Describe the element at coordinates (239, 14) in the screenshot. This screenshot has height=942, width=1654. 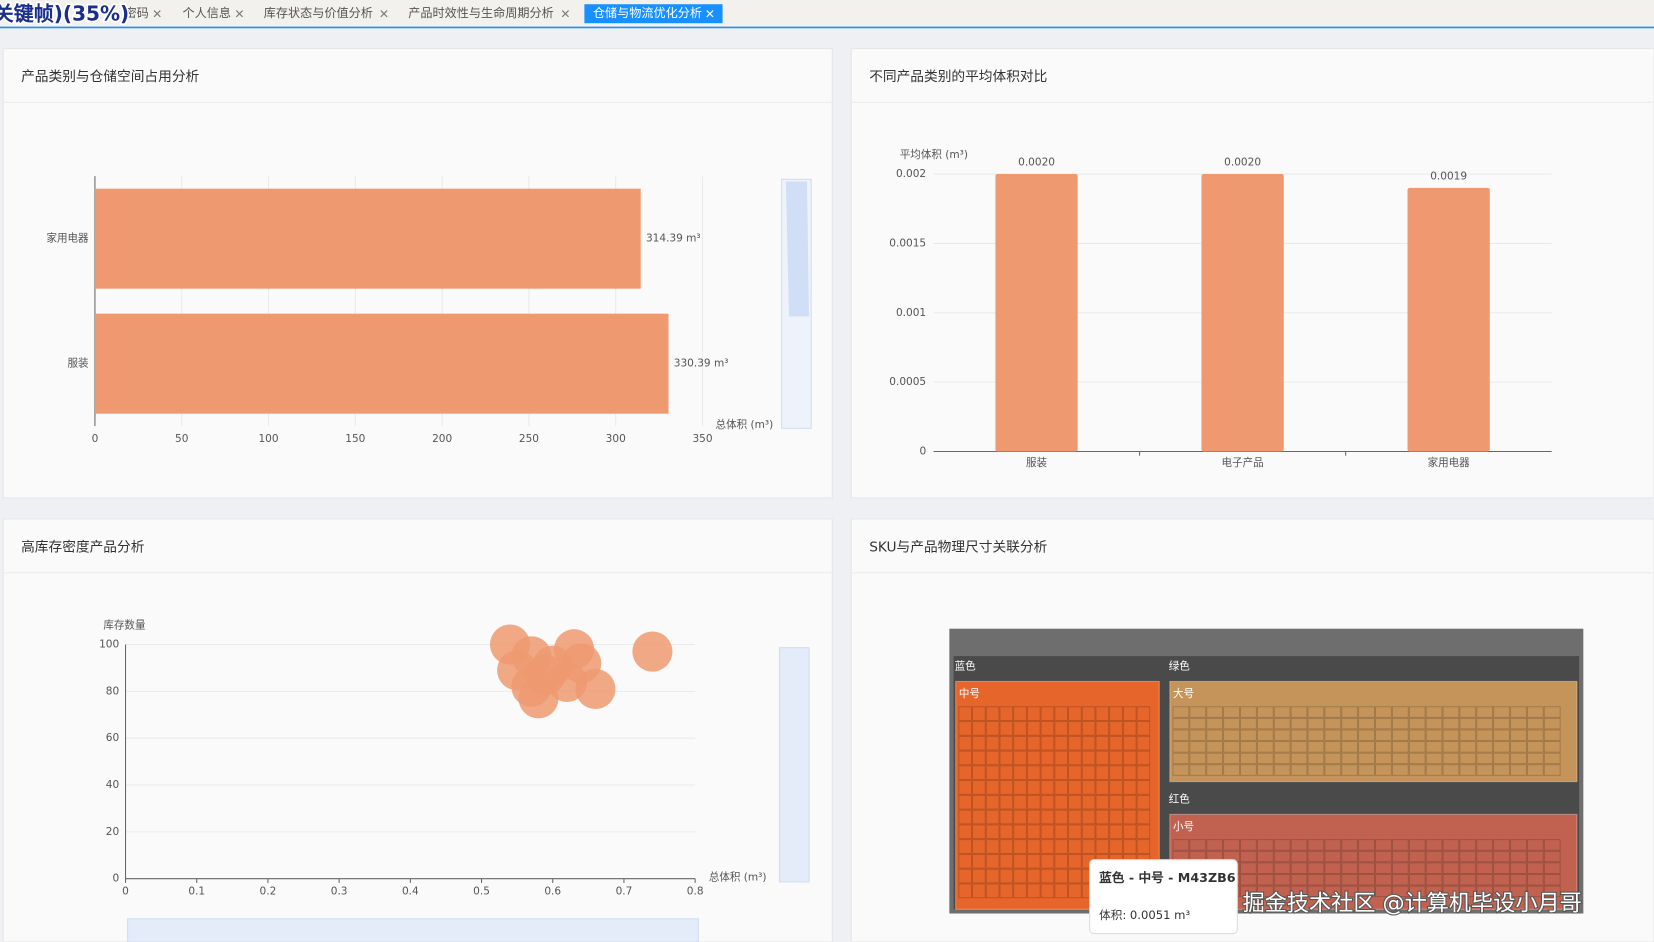
I see `tab-close` at that location.